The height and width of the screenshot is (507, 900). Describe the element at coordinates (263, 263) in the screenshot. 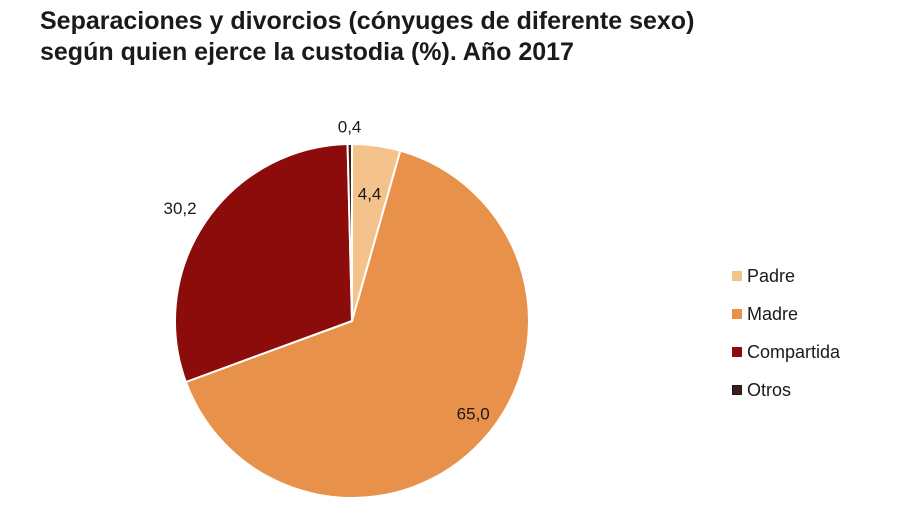

I see `pie-slice-compartida` at that location.